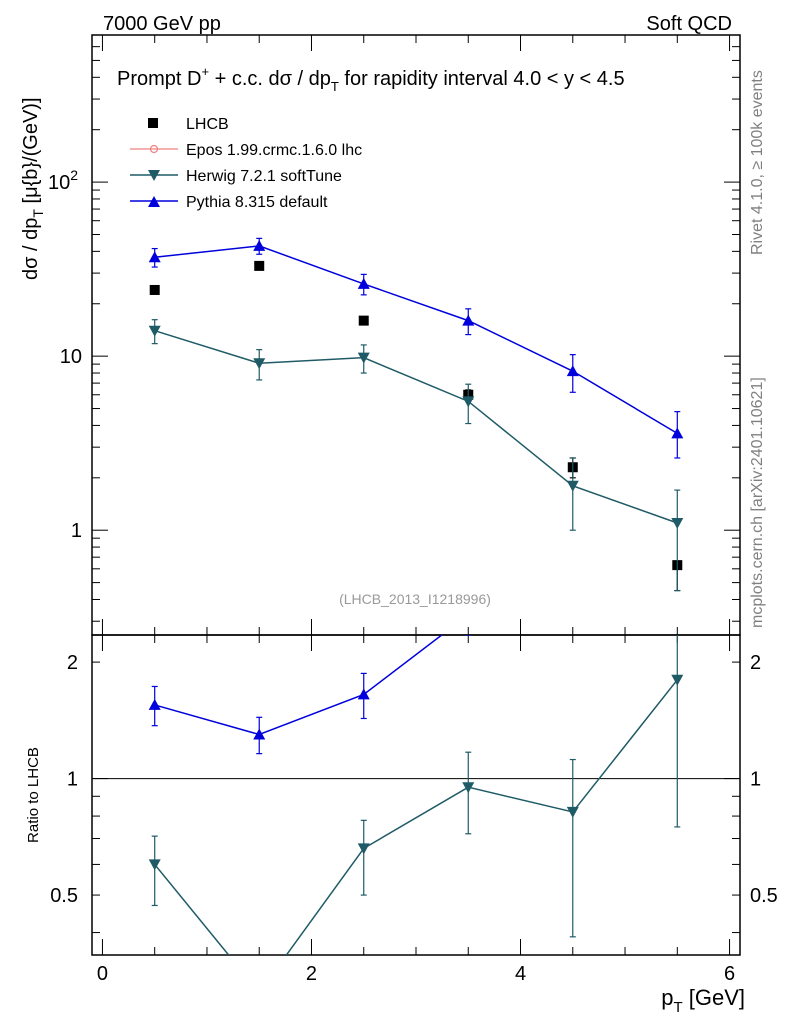  Describe the element at coordinates (757, 162) in the screenshot. I see `rivet-label: Rivet 4.1.0, ≥ 100k events` at that location.